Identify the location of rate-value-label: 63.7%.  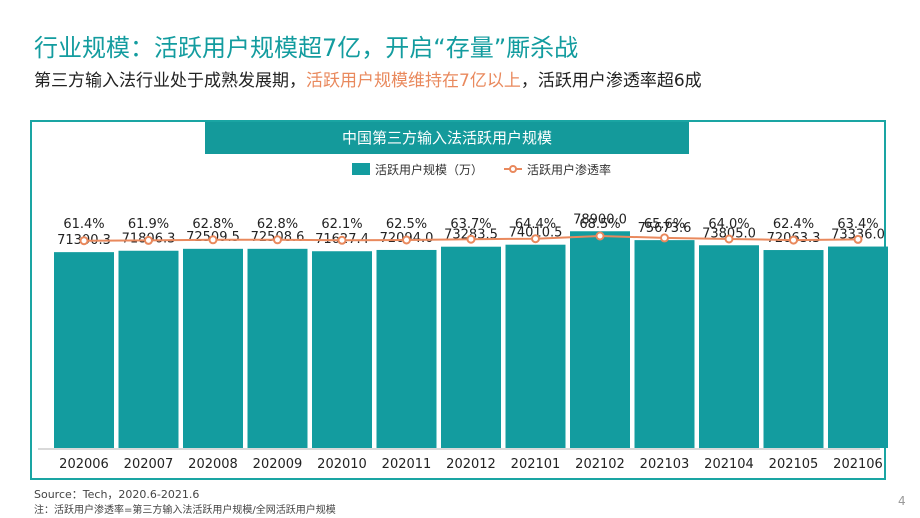
(470, 224).